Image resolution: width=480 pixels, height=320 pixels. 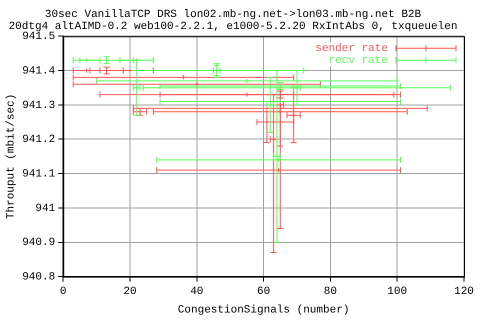 What do you see at coordinates (464, 292) in the screenshot?
I see `x-tick-label: 120` at bounding box center [464, 292].